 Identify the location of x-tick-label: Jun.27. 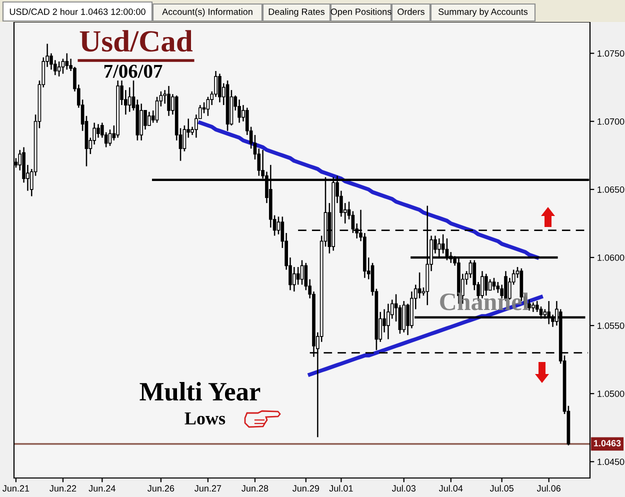
(208, 488).